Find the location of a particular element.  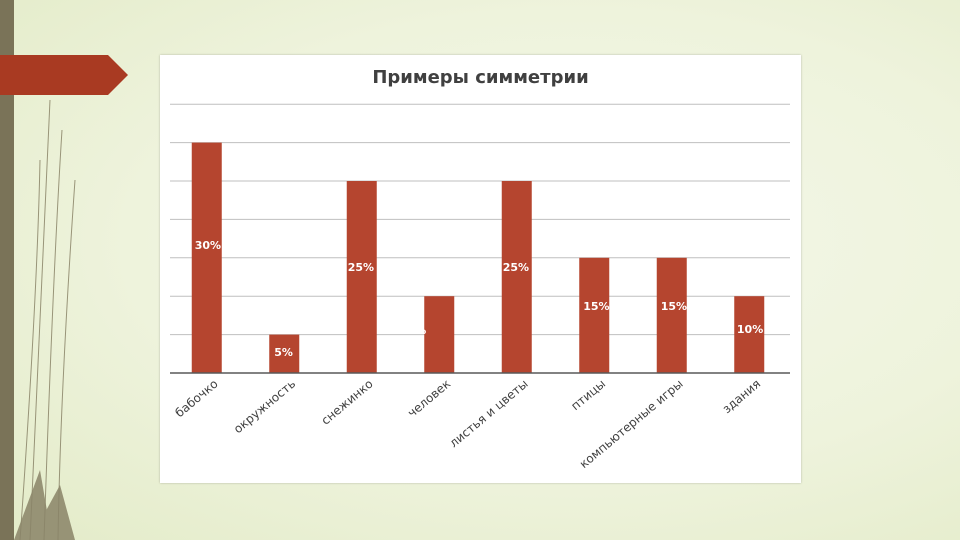

data-label: 5% is located at coordinates (283, 352).